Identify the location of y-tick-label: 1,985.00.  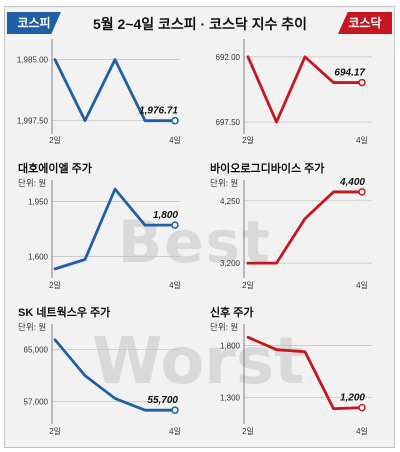
(33, 60).